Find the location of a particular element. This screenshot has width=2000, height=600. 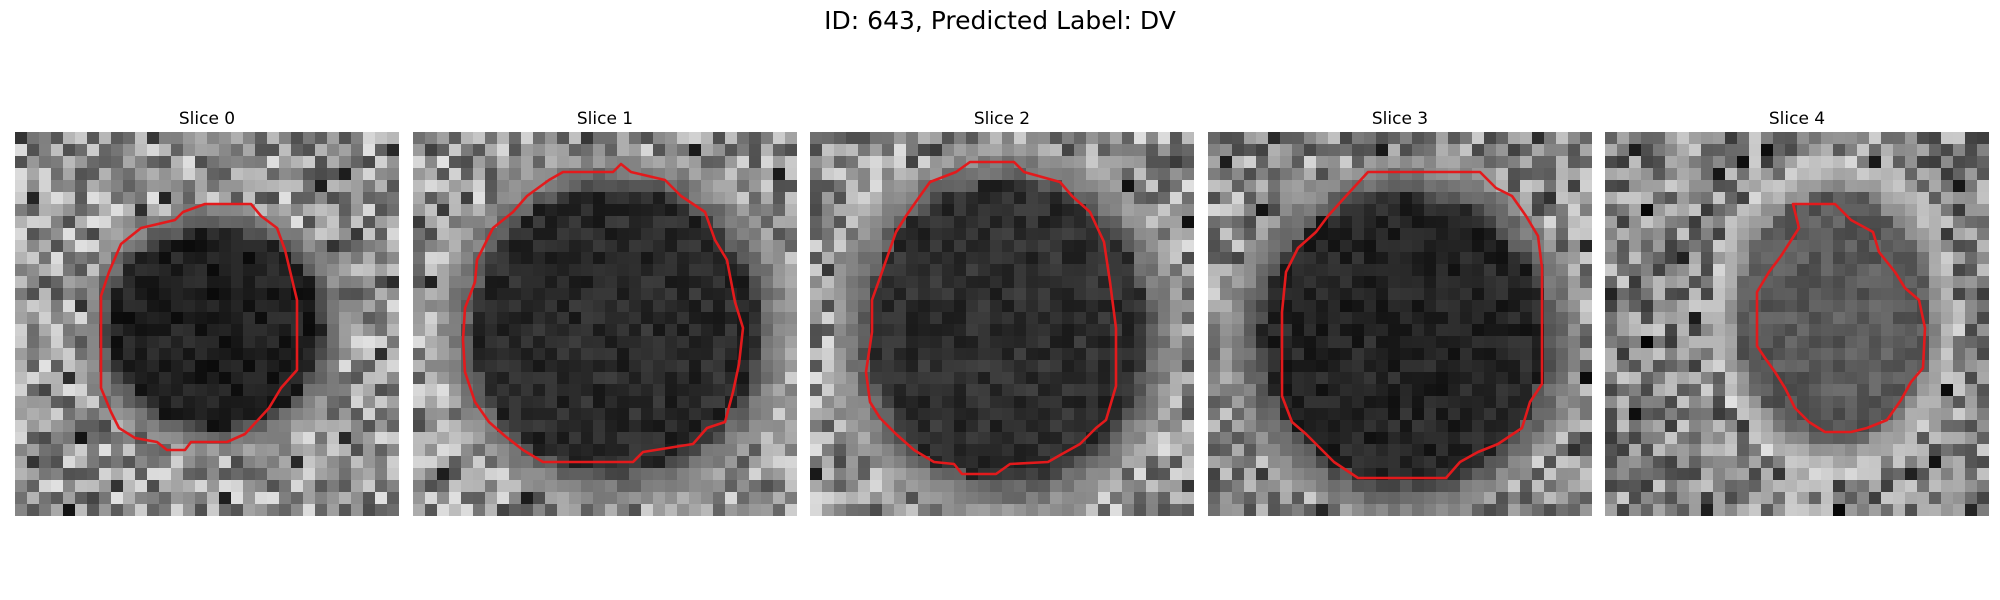

slice-panel-1: Slice 1 is located at coordinates (605, 312).